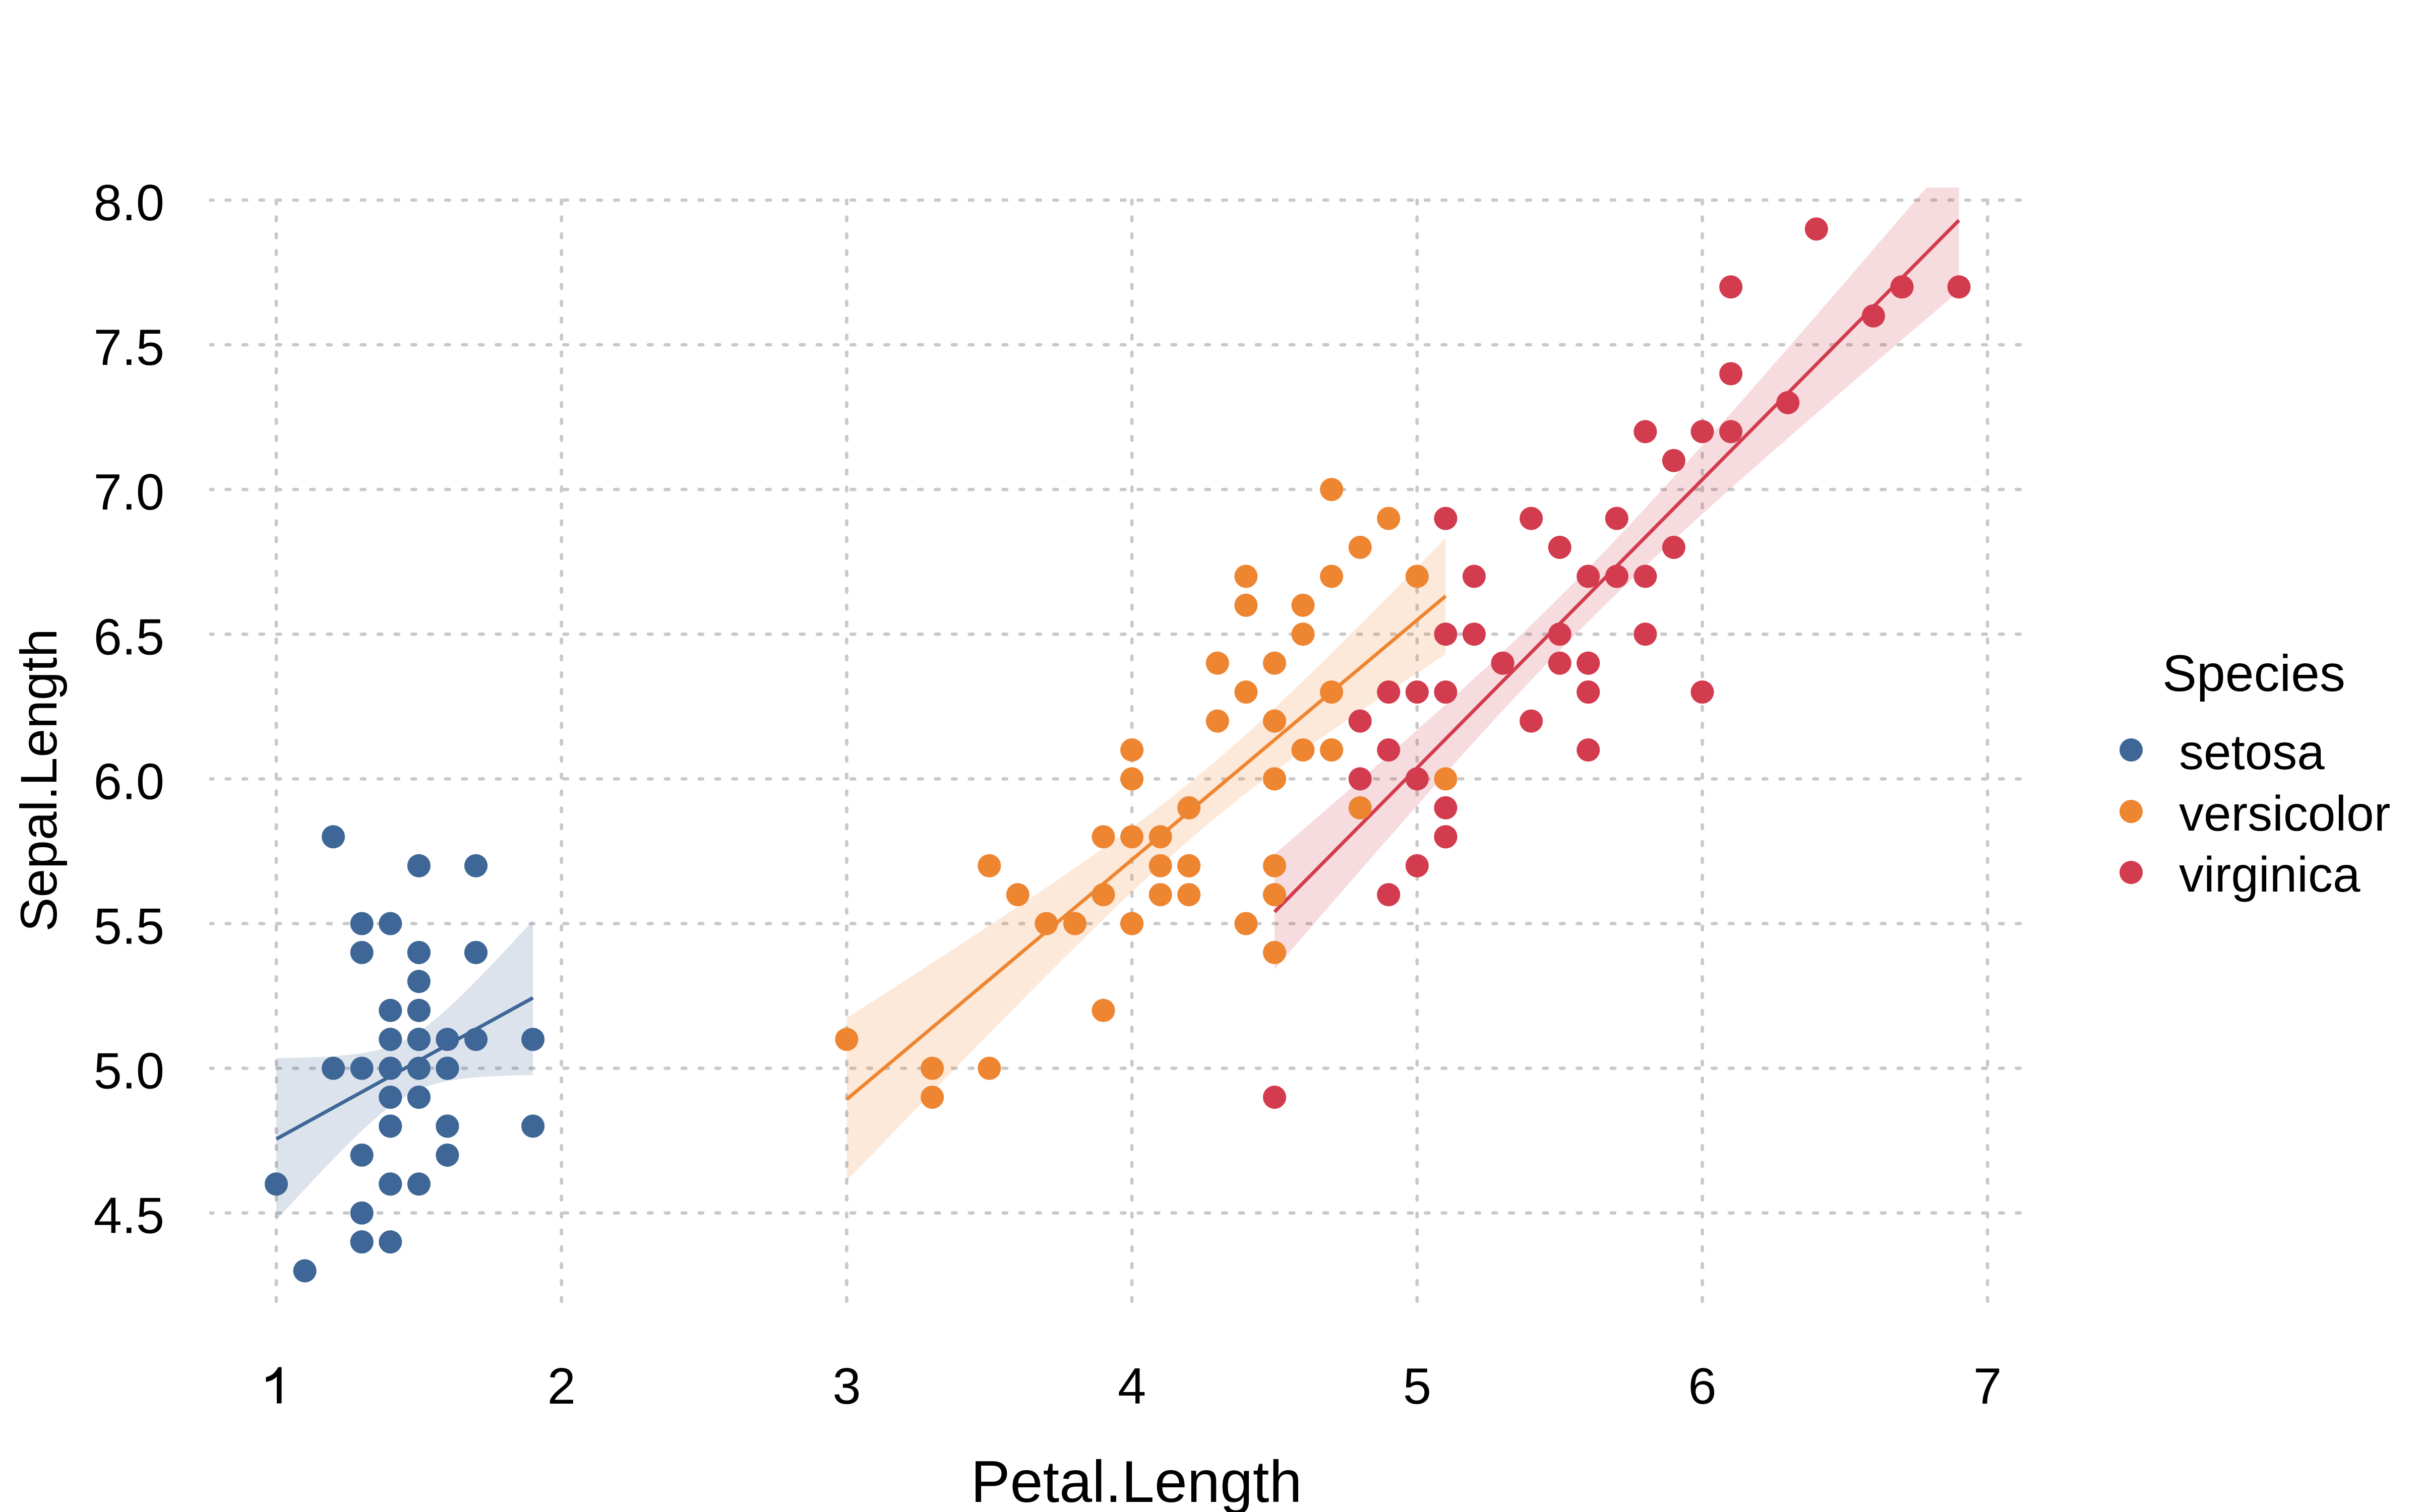 This screenshot has height=1512, width=2420. What do you see at coordinates (1417, 1386) in the screenshot?
I see `svg-text: 5` at bounding box center [1417, 1386].